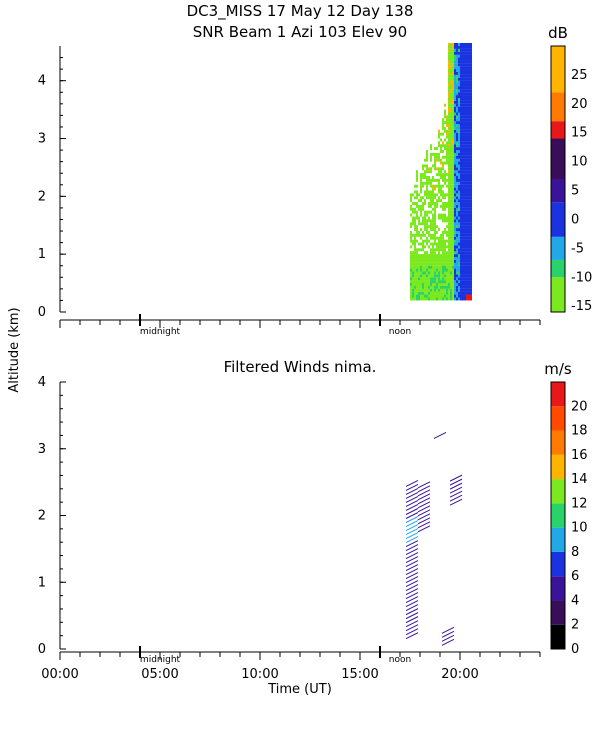 Image resolution: width=600 pixels, height=750 pixels. Describe the element at coordinates (579, 75) in the screenshot. I see `snr-colorbar-tick-label: 25` at that location.